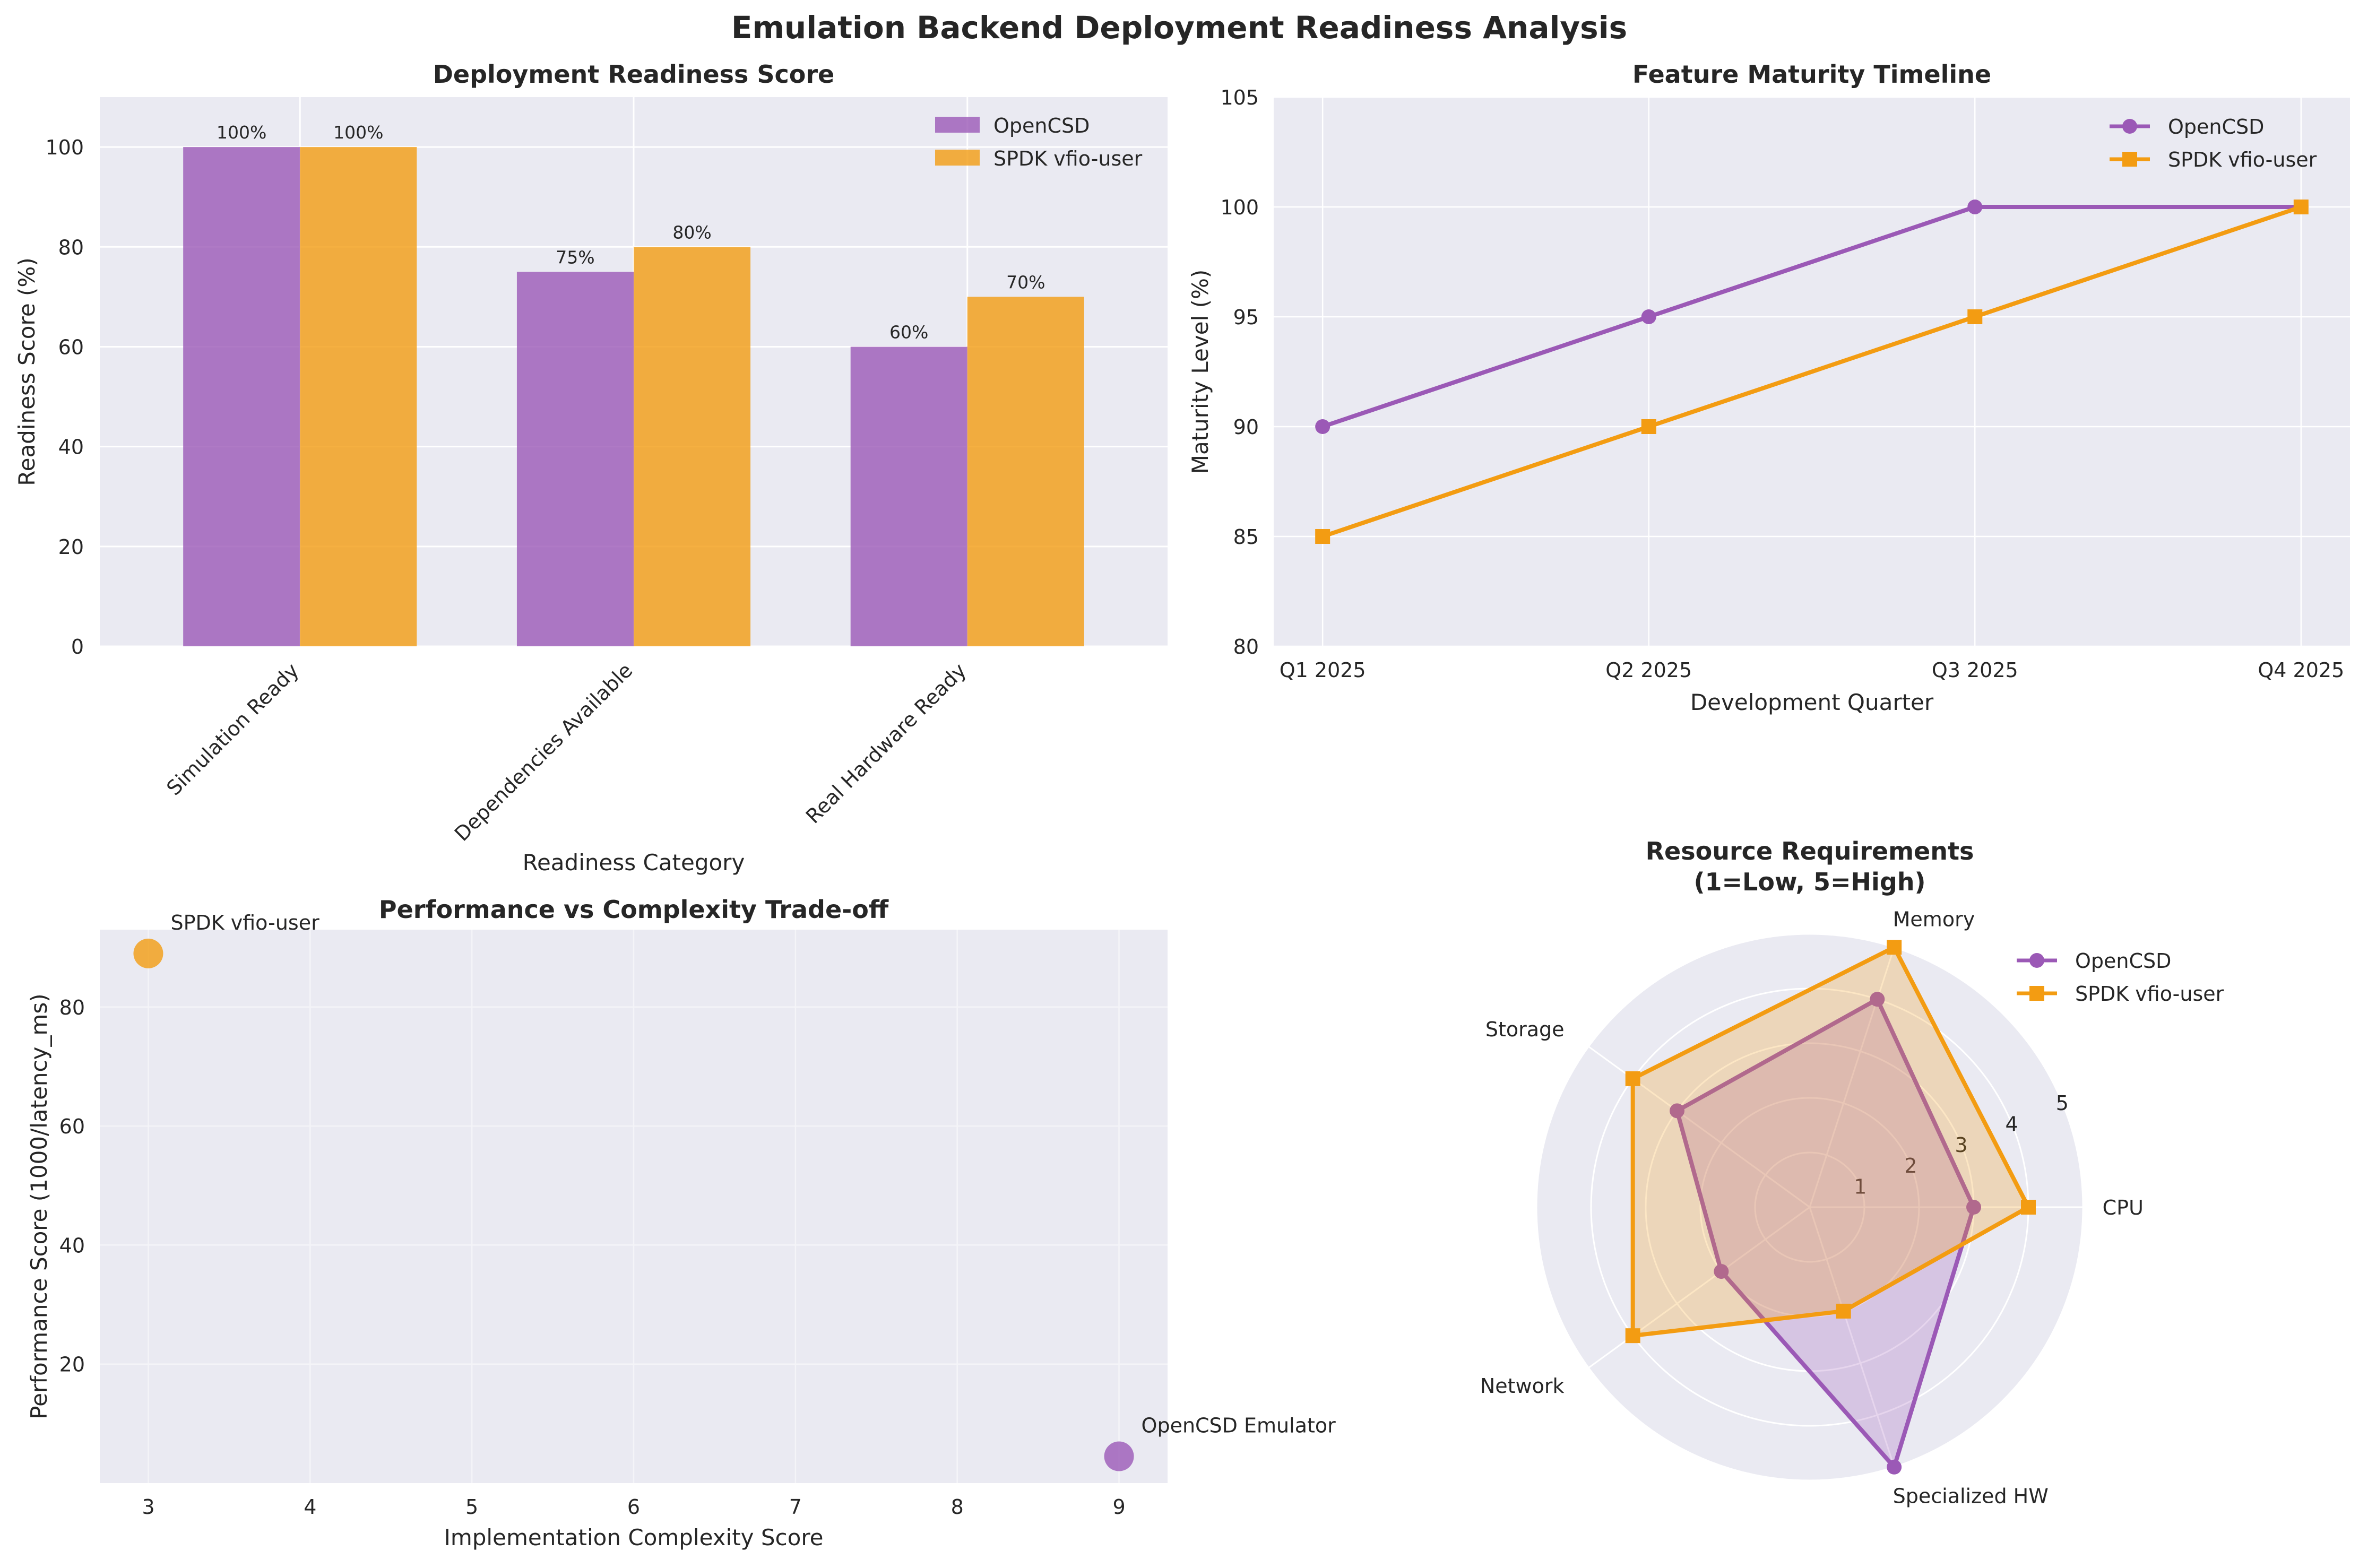  Describe the element at coordinates (1246, 317) in the screenshot. I see `timeline-ytick: 95` at that location.